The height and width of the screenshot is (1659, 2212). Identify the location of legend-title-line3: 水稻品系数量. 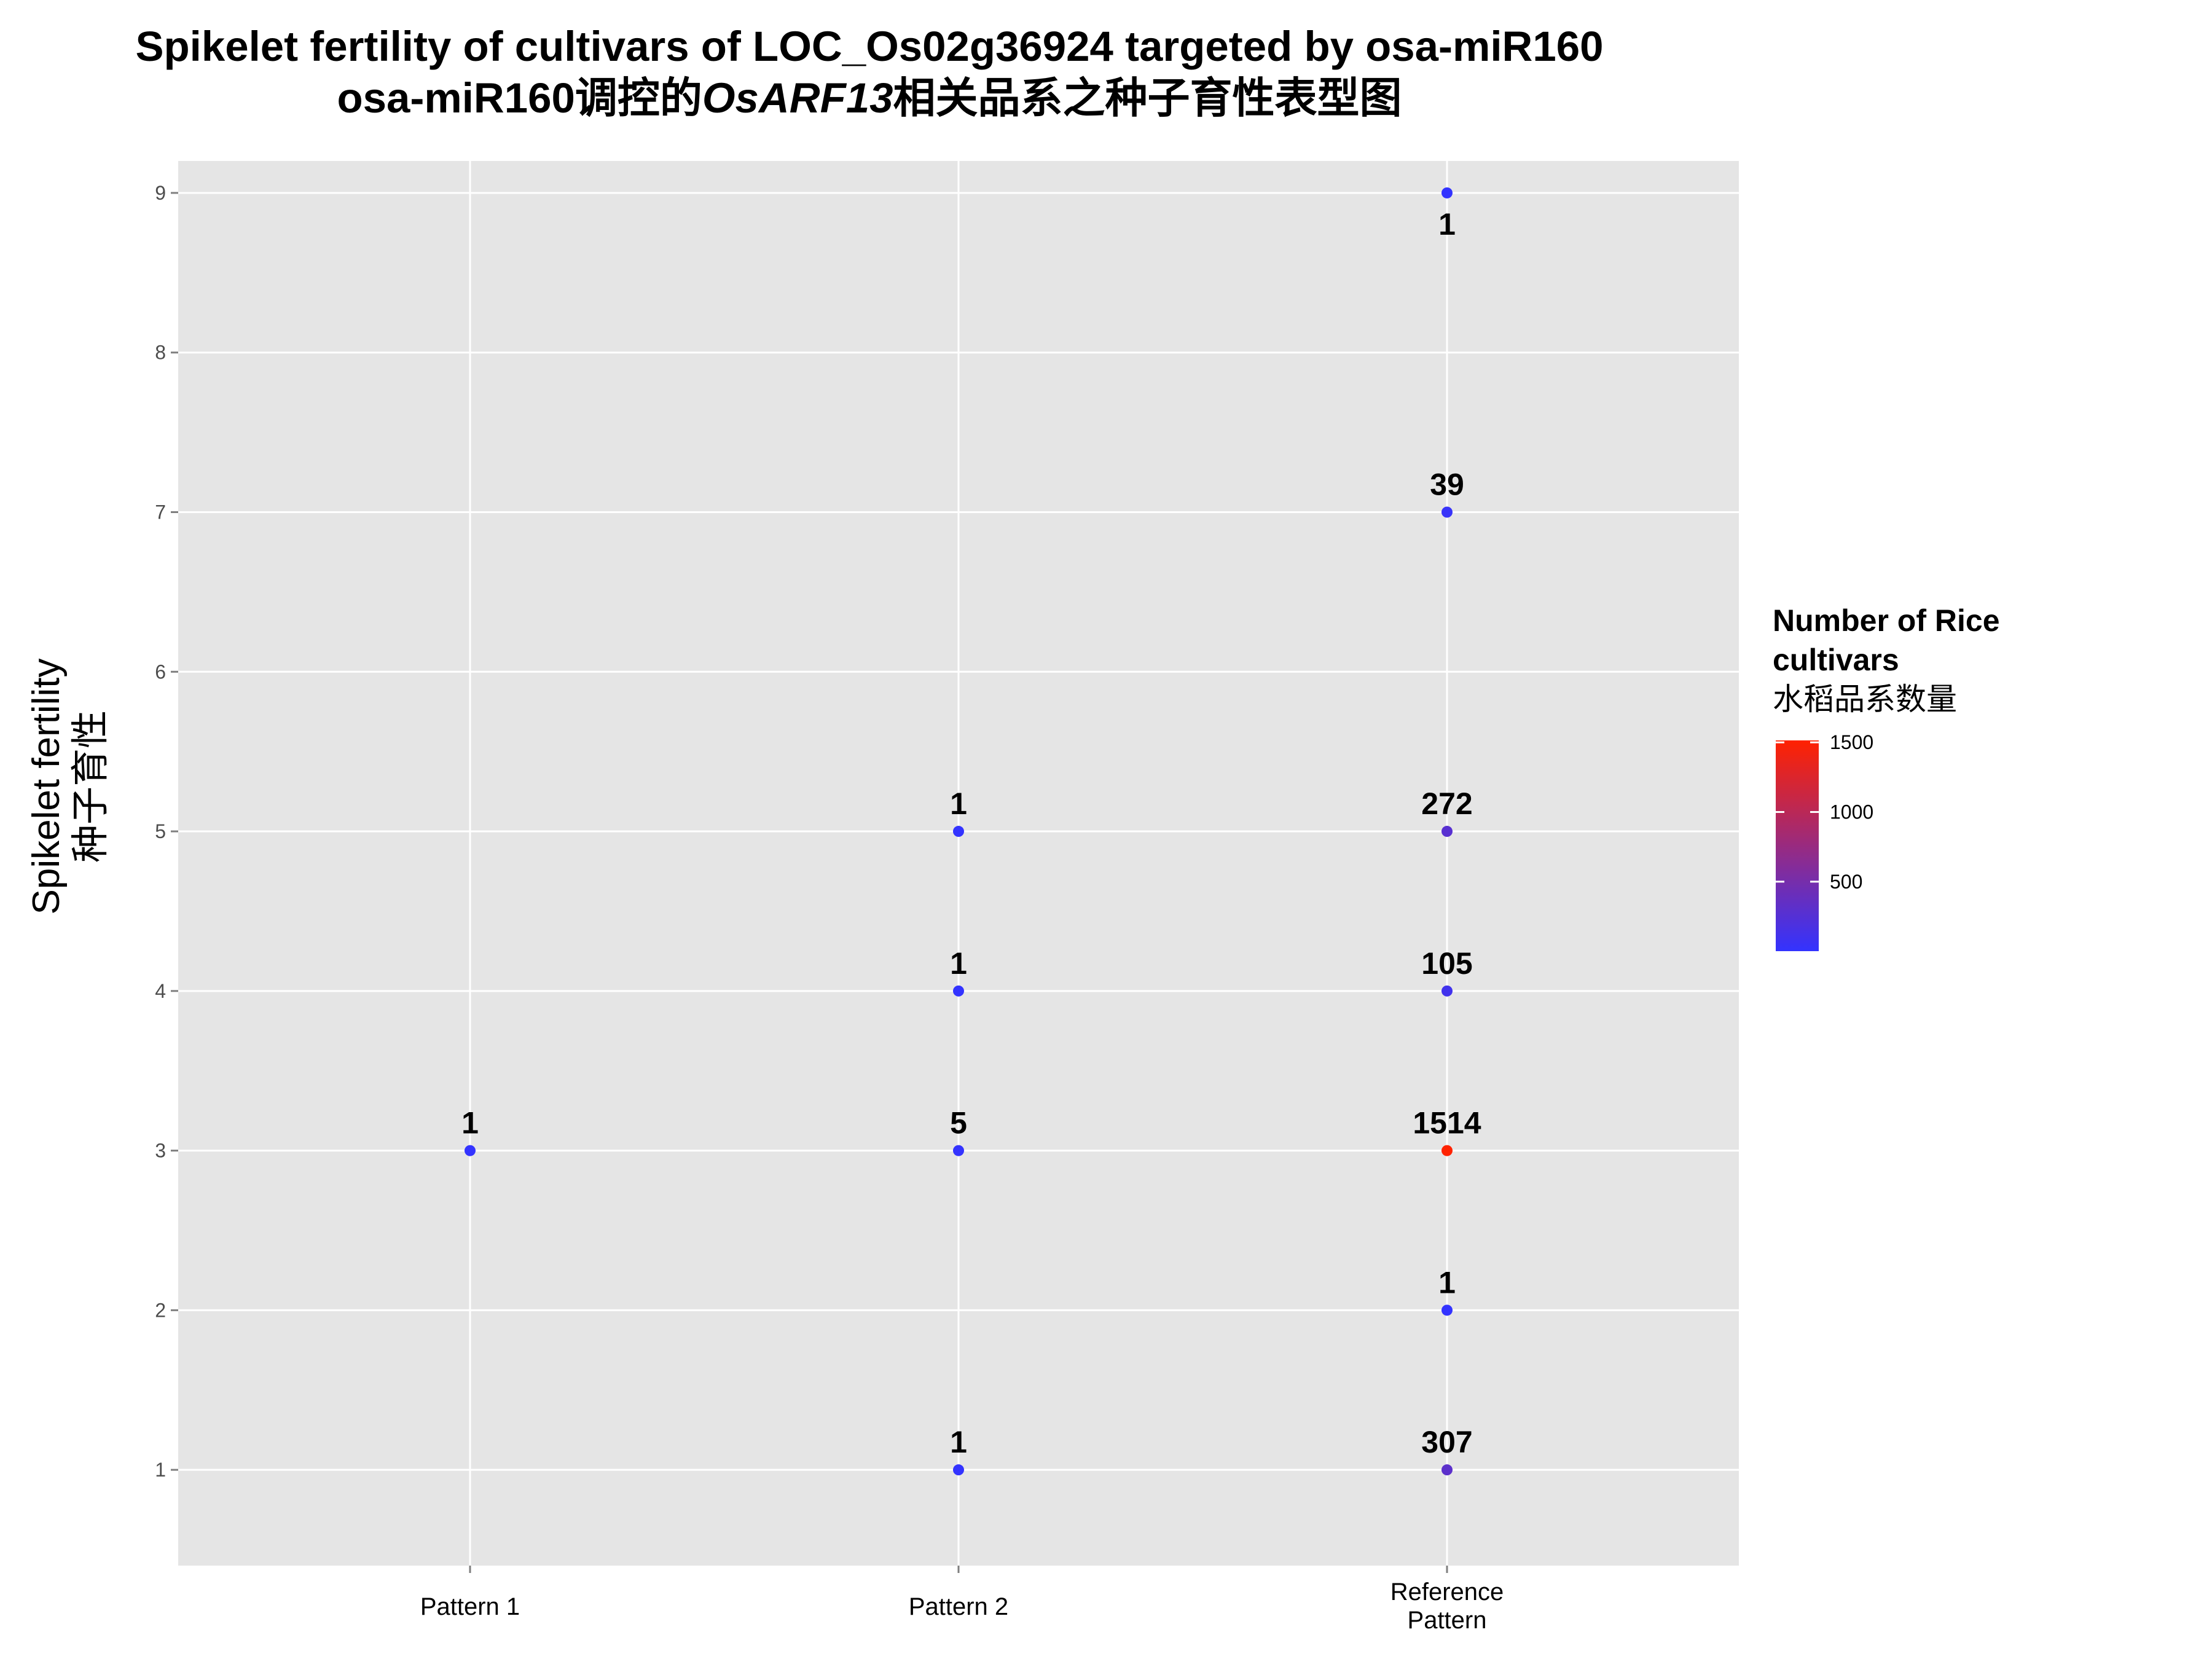
(1865, 699).